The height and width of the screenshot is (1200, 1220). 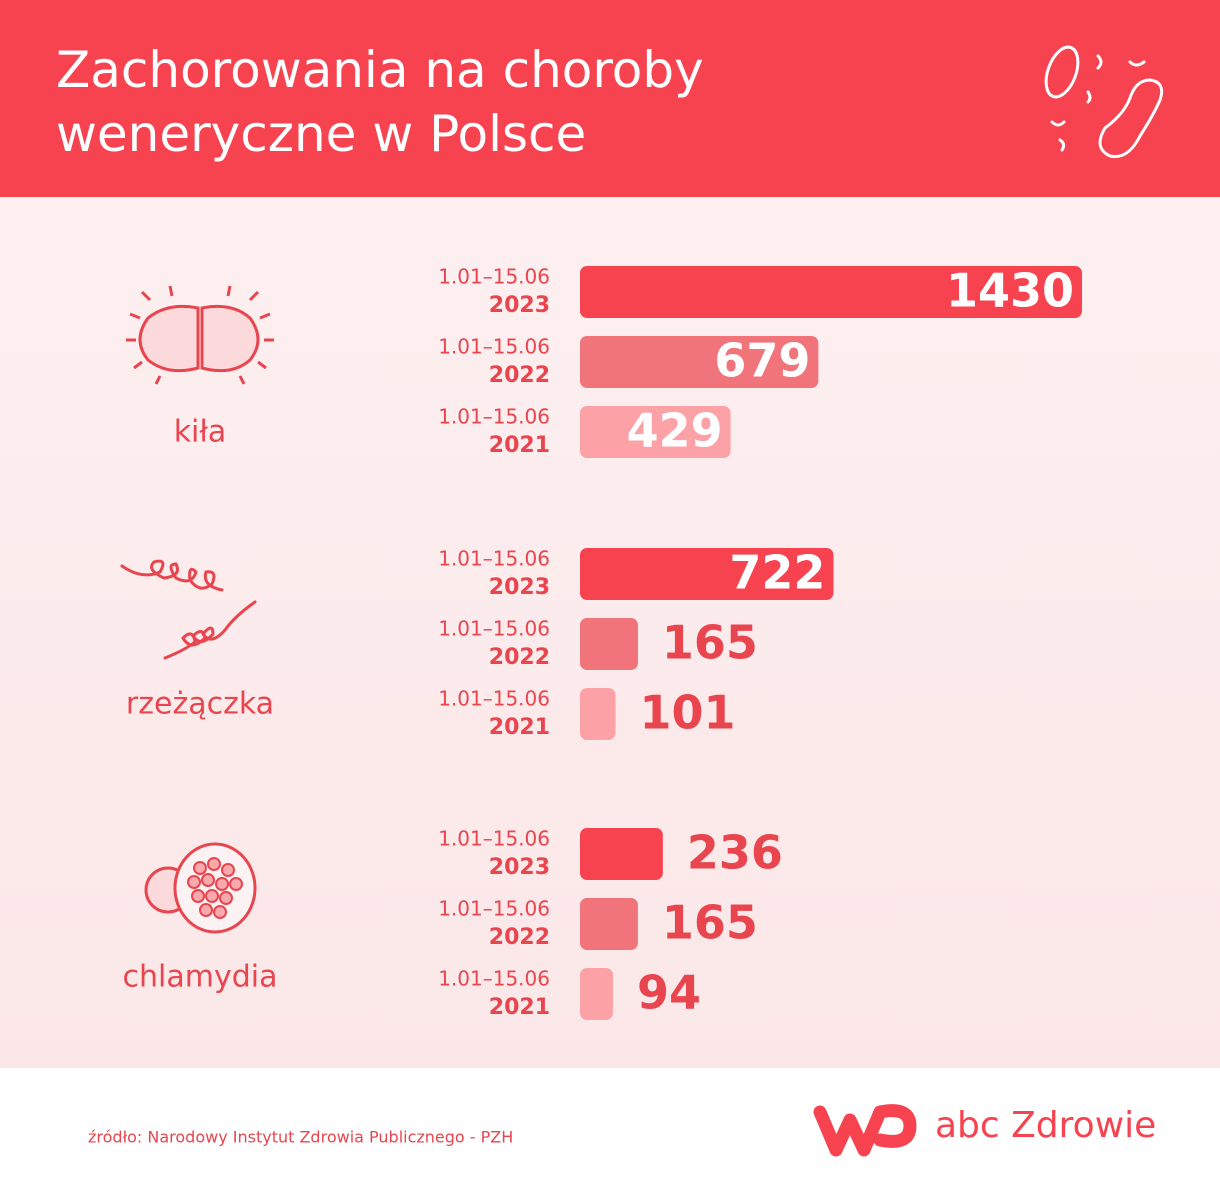 What do you see at coordinates (188, 609) in the screenshot?
I see `rzezaczka-icon` at bounding box center [188, 609].